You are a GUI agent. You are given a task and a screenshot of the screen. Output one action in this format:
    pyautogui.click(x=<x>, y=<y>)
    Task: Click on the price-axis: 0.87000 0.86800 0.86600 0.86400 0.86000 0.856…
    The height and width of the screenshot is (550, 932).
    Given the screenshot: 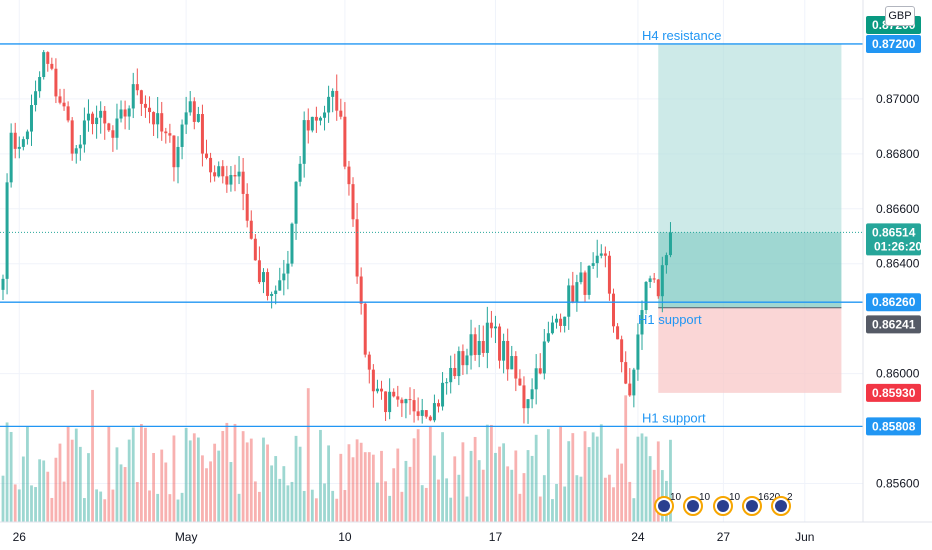 What is the action you would take?
    pyautogui.click(x=898, y=291)
    